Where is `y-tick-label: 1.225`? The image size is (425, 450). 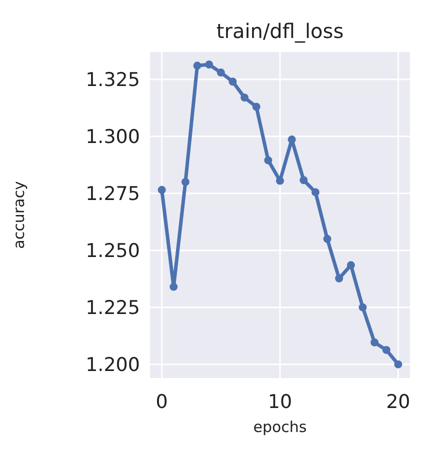 y-tick-label: 1.225 is located at coordinates (113, 307).